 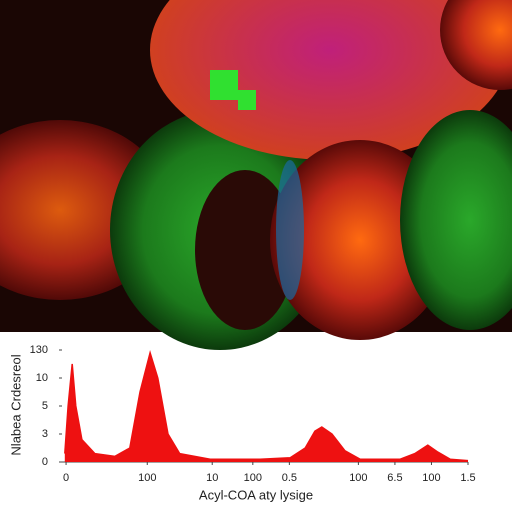 What do you see at coordinates (15, 404) in the screenshot?
I see `y-axis-label: Nlabea Crdesreol` at bounding box center [15, 404].